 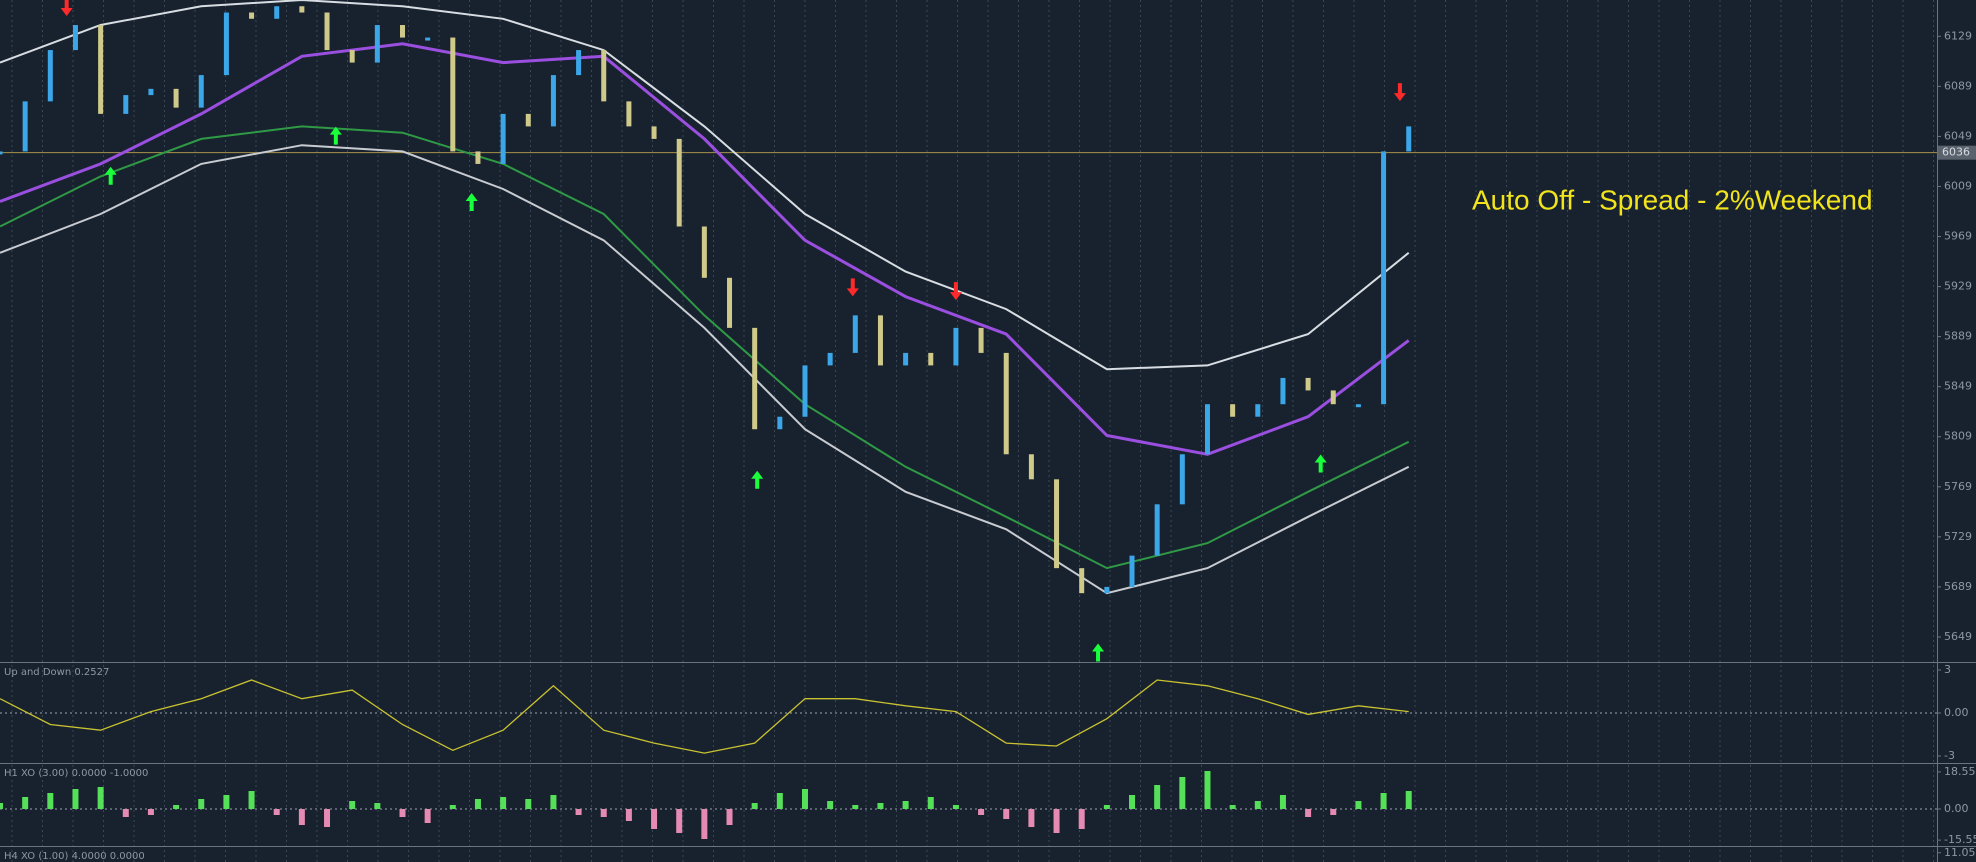 What do you see at coordinates (1958, 35) in the screenshot?
I see `y-tick-label: 6129` at bounding box center [1958, 35].